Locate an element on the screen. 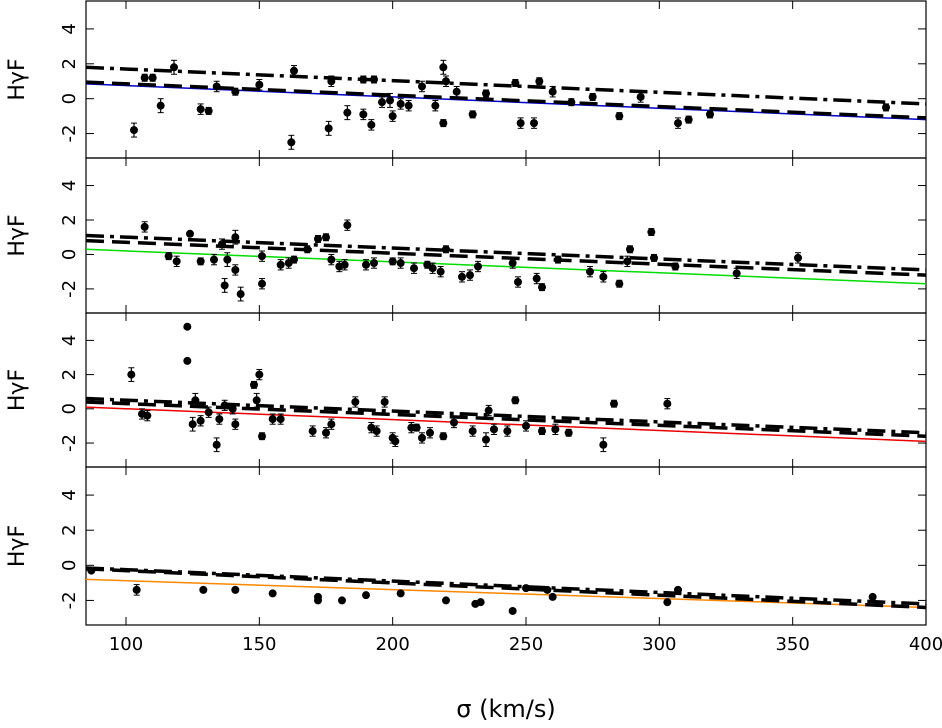 This screenshot has height=728, width=942. x-tick-label: 100 is located at coordinates (126, 644).